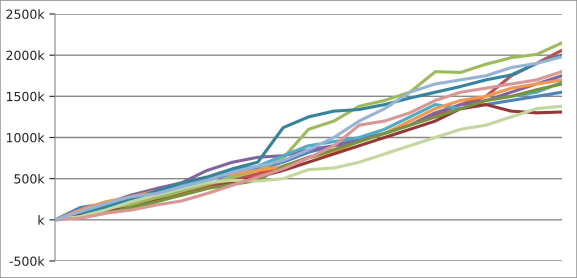 This screenshot has width=577, height=278. Describe the element at coordinates (25, 14) in the screenshot. I see `y-tick-label: 2500k` at that location.